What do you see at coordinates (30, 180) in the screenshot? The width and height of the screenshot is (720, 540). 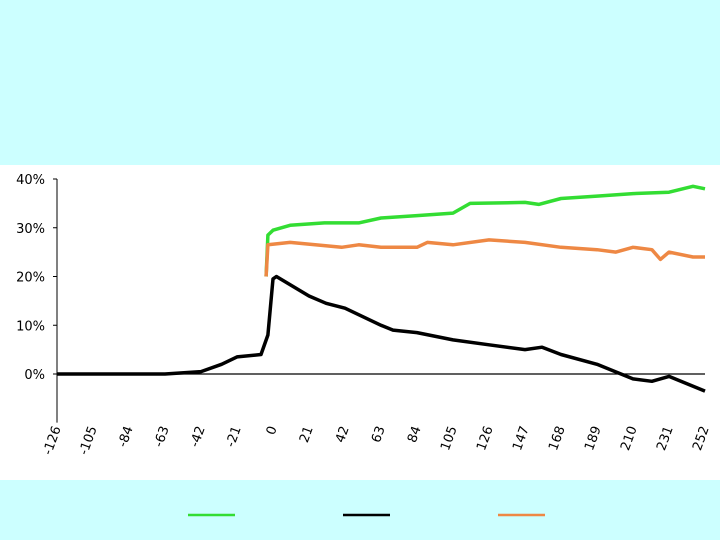 I see `y-tick-label: 40%` at bounding box center [30, 180].